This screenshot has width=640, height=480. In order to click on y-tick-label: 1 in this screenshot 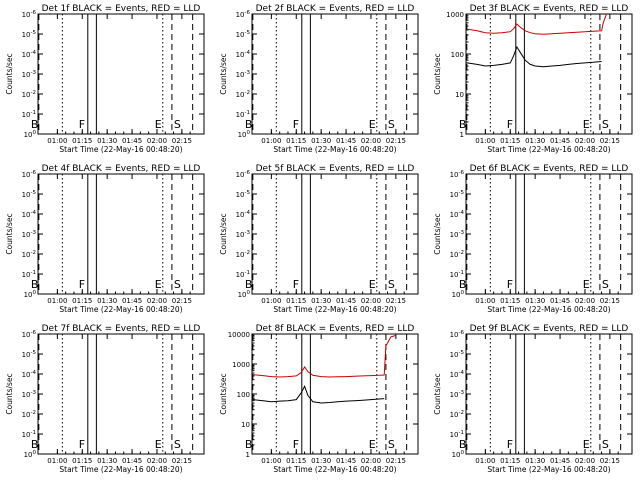, I will do `click(248, 455)`.